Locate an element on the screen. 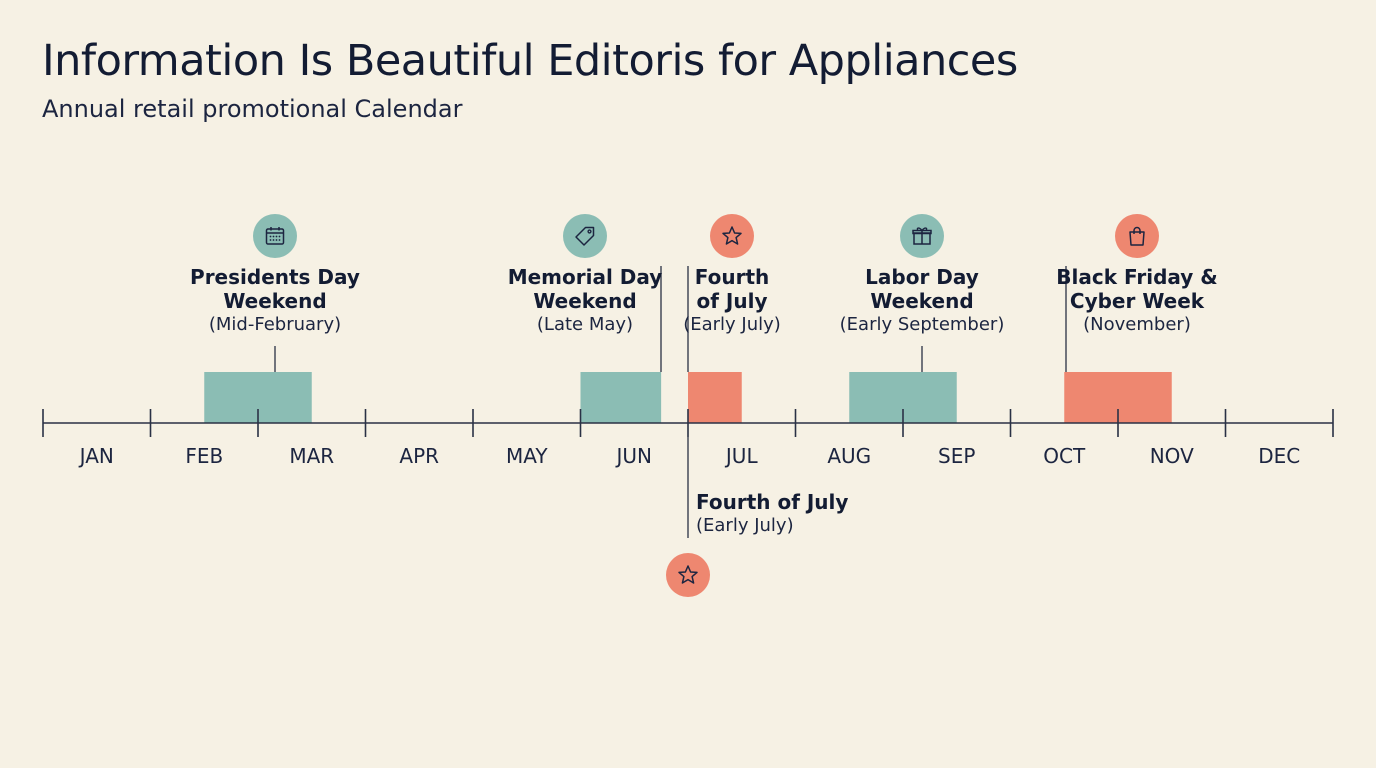 This screenshot has width=1376, height=768. month-label-jul: JUL is located at coordinates (741, 456).